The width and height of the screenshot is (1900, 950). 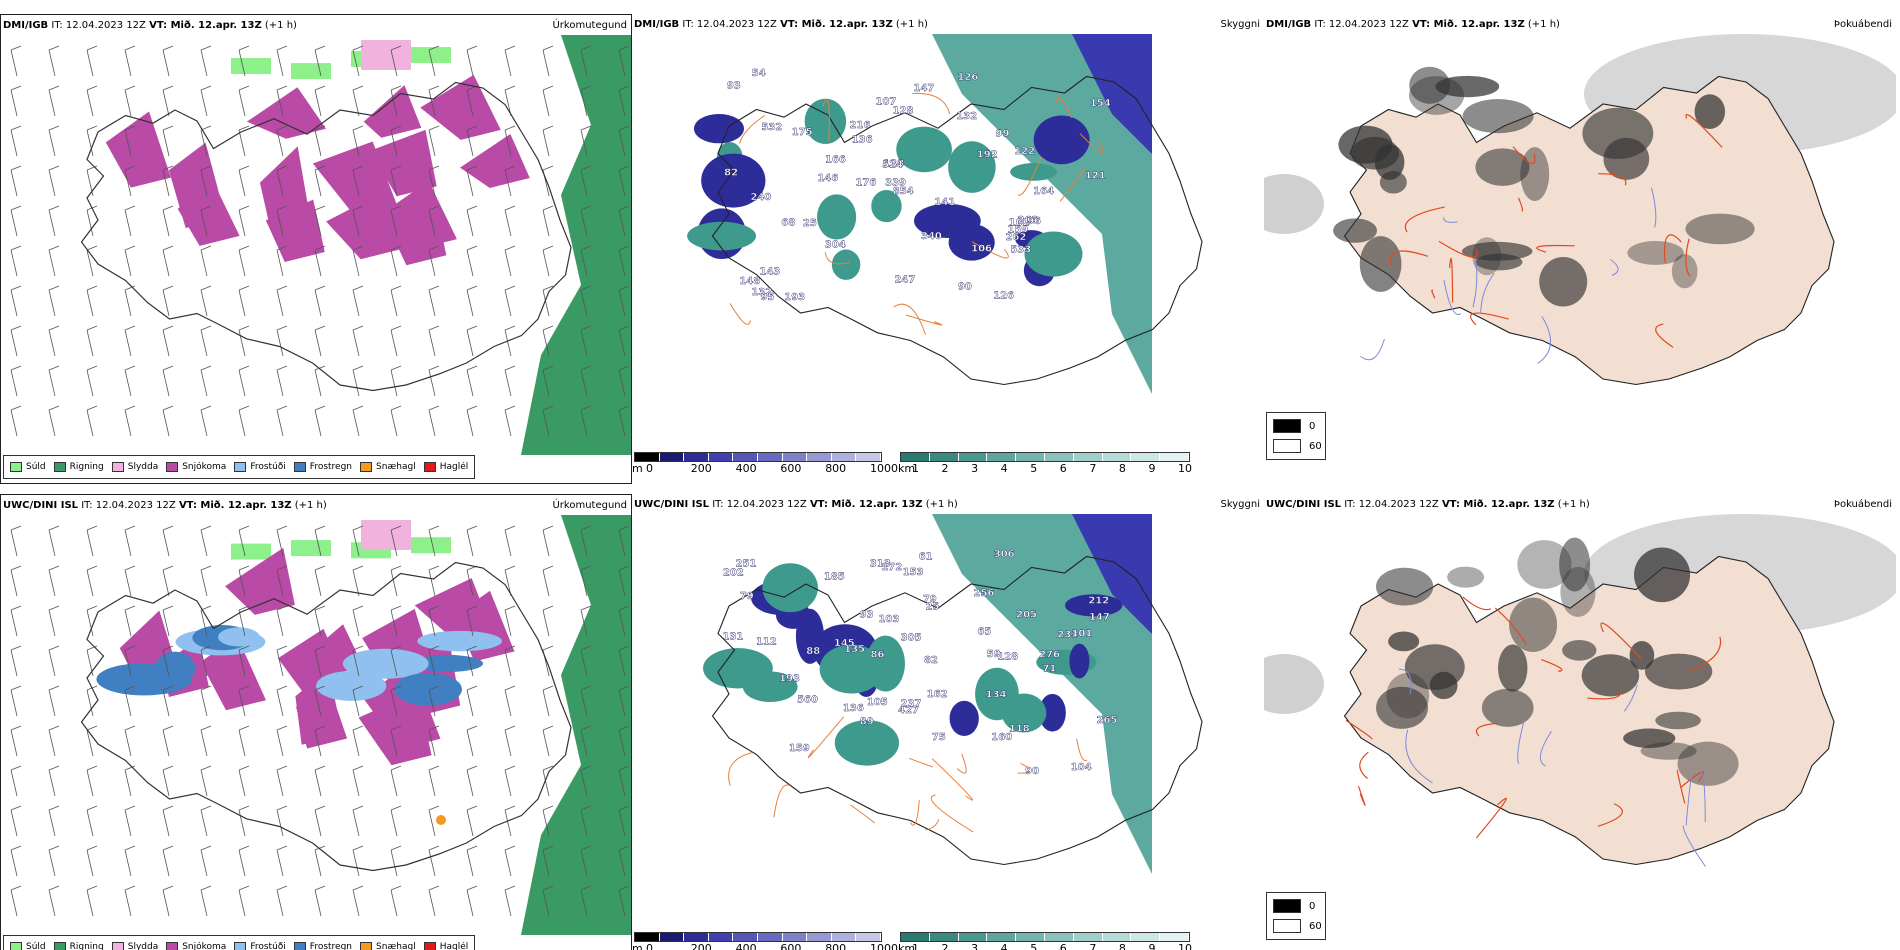 I want to click on visibility-value-label: 105, so click(x=877, y=702).